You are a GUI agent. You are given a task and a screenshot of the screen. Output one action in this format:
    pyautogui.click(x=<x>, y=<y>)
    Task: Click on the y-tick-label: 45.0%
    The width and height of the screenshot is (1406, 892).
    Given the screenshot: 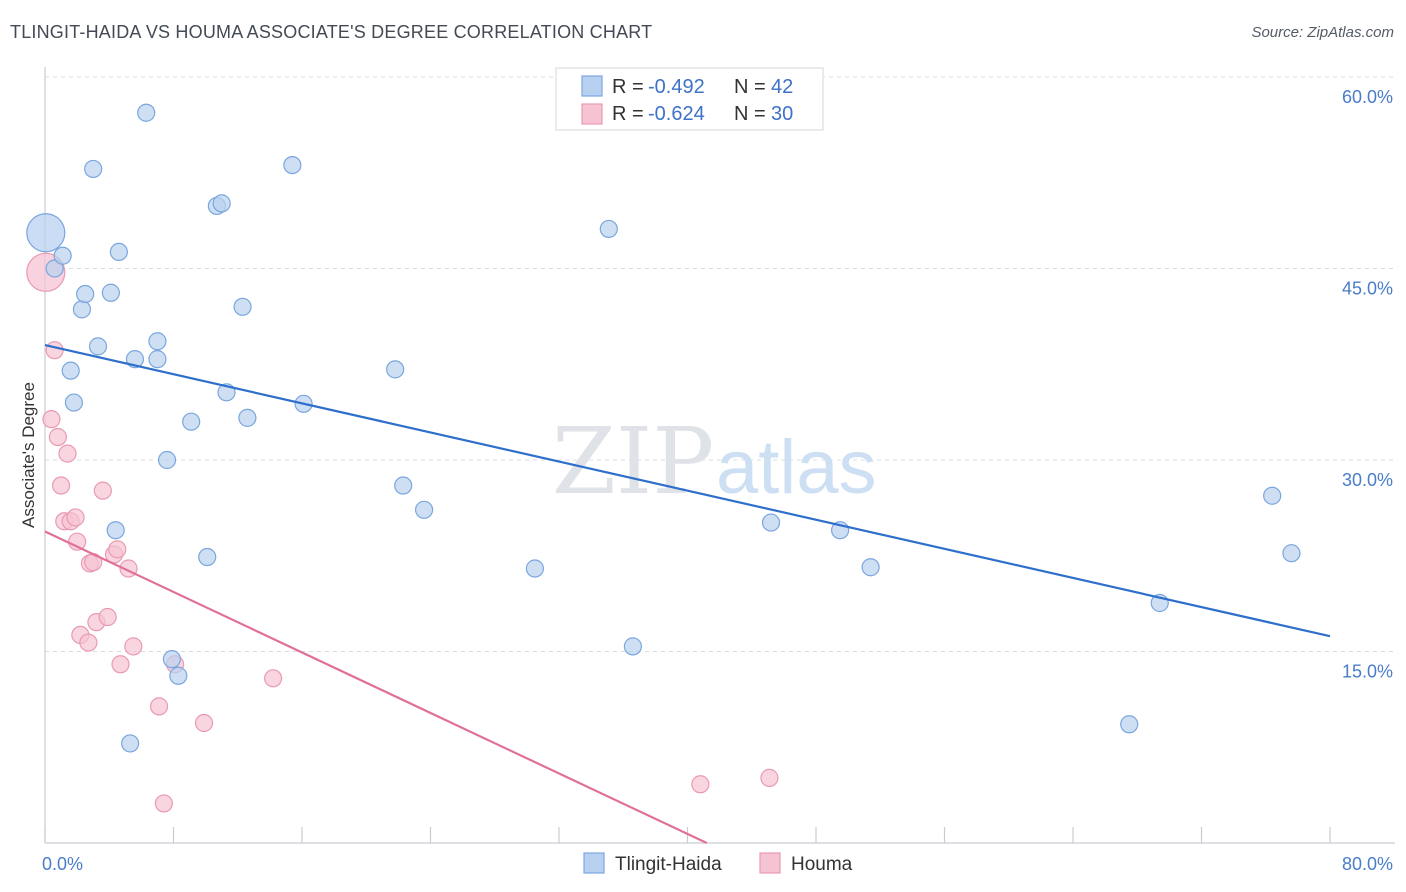 What is the action you would take?
    pyautogui.click(x=1367, y=289)
    